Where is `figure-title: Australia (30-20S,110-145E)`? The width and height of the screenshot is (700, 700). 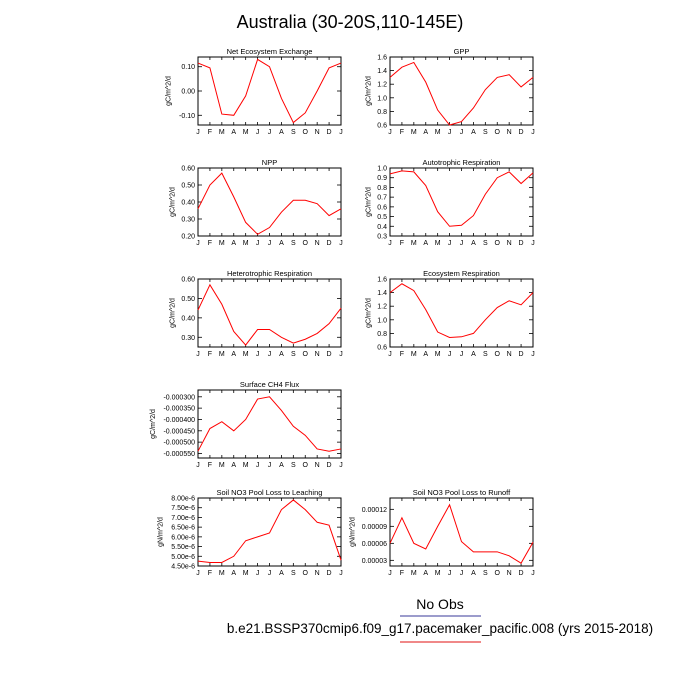
figure-title: Australia (30-20S,110-145E) is located at coordinates (350, 22).